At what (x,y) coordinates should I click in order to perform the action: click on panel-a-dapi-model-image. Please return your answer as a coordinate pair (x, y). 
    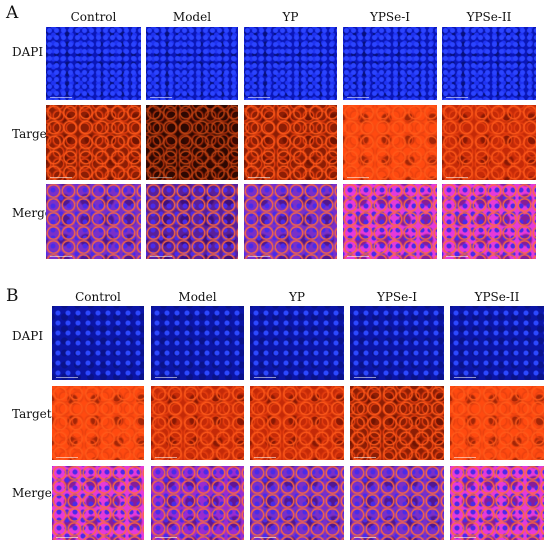
    Looking at the image, I should click on (192, 63).